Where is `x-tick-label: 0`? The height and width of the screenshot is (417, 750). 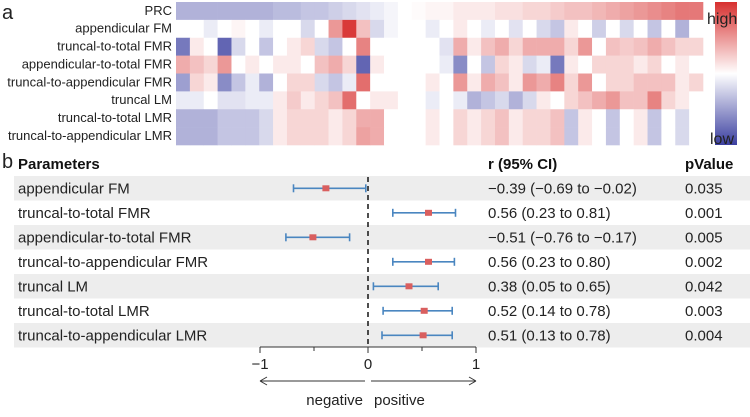 x-tick-label: 0 is located at coordinates (368, 364).